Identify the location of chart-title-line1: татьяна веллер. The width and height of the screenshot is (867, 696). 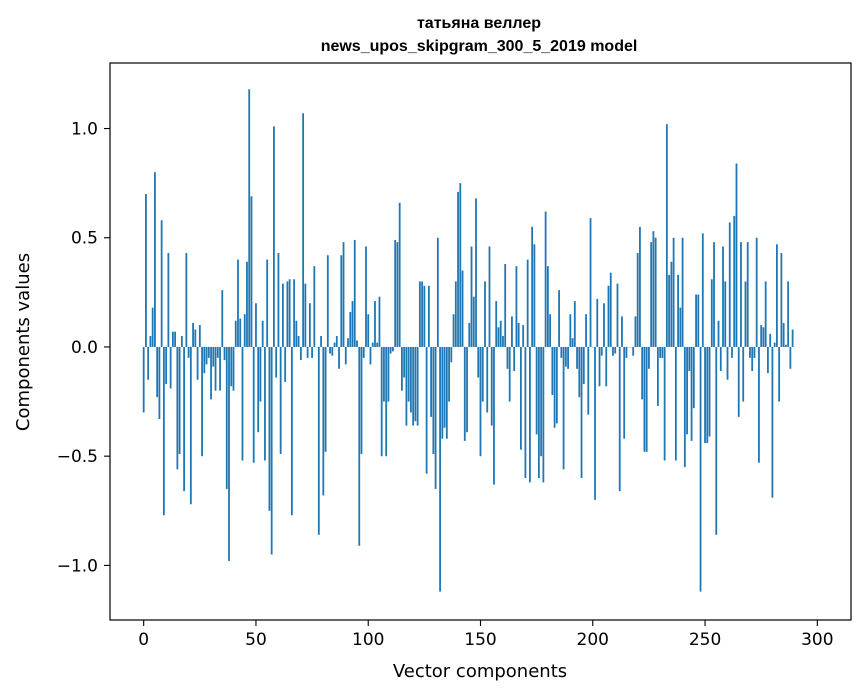
(479, 23).